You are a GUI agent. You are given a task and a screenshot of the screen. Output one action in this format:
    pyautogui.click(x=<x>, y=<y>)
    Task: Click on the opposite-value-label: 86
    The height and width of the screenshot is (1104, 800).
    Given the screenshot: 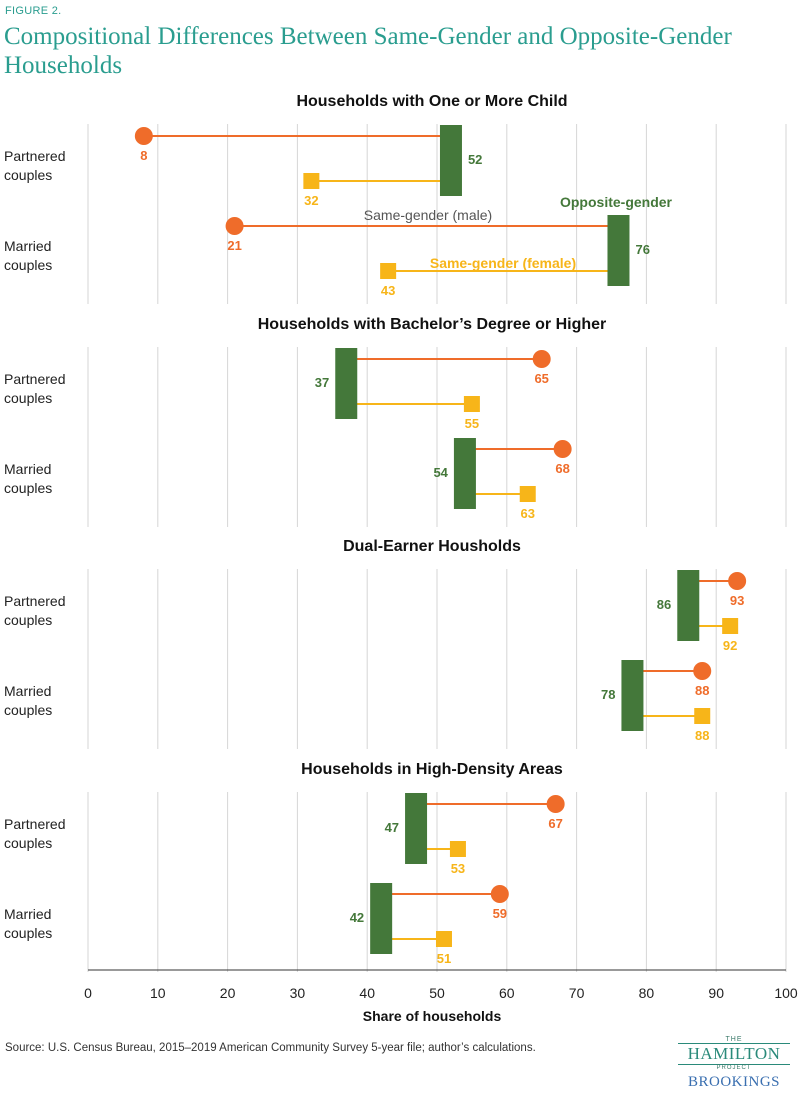 What is the action you would take?
    pyautogui.click(x=664, y=604)
    